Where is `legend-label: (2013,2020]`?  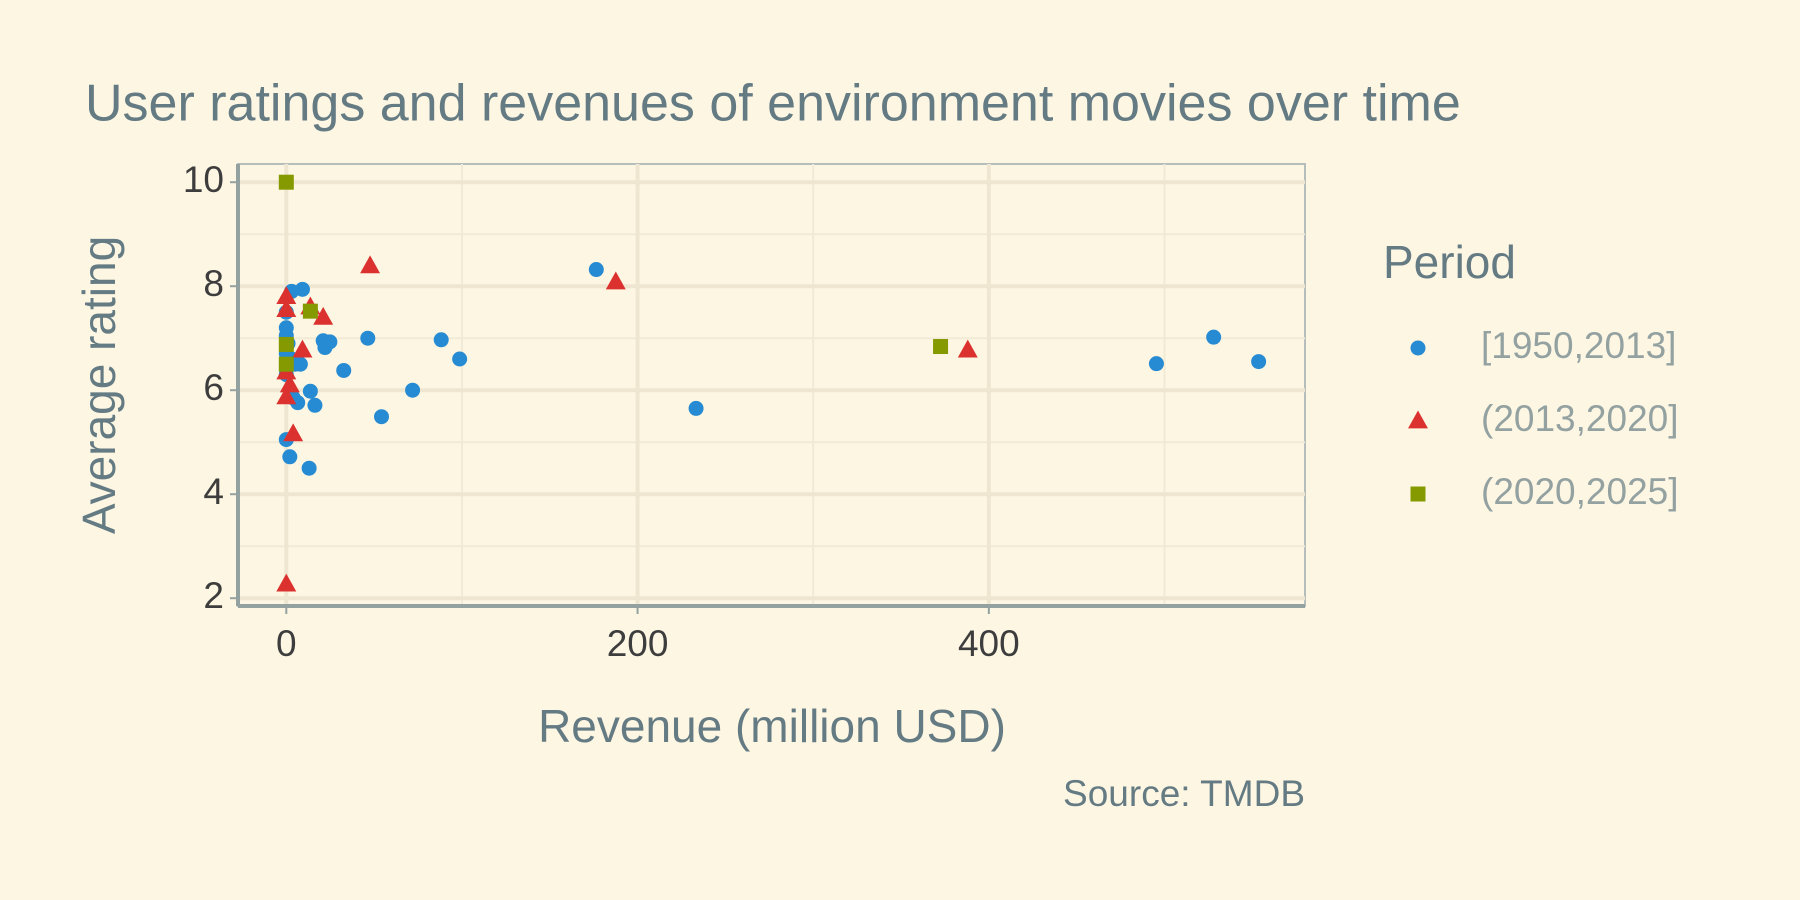 legend-label: (2013,2020] is located at coordinates (1580, 418).